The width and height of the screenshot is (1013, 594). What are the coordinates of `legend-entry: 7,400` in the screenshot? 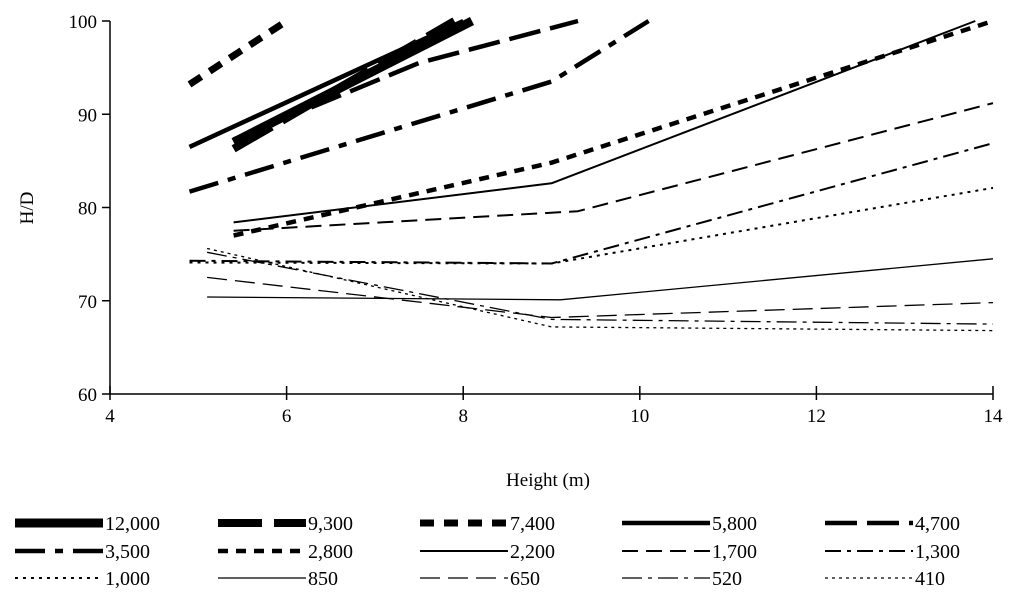 It's located at (487, 524).